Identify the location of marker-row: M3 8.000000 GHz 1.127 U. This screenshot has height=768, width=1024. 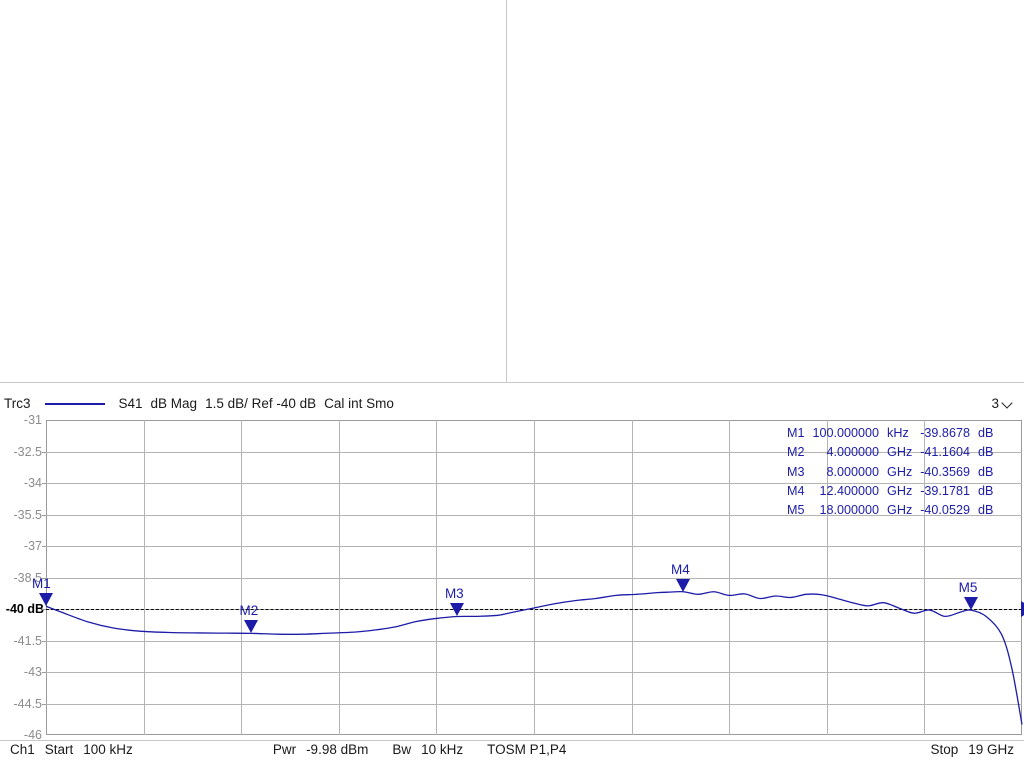
(879, 82).